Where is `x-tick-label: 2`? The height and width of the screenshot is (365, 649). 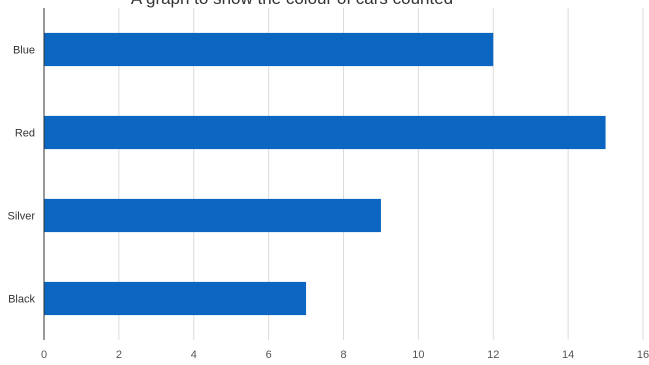
x-tick-label: 2 is located at coordinates (119, 355).